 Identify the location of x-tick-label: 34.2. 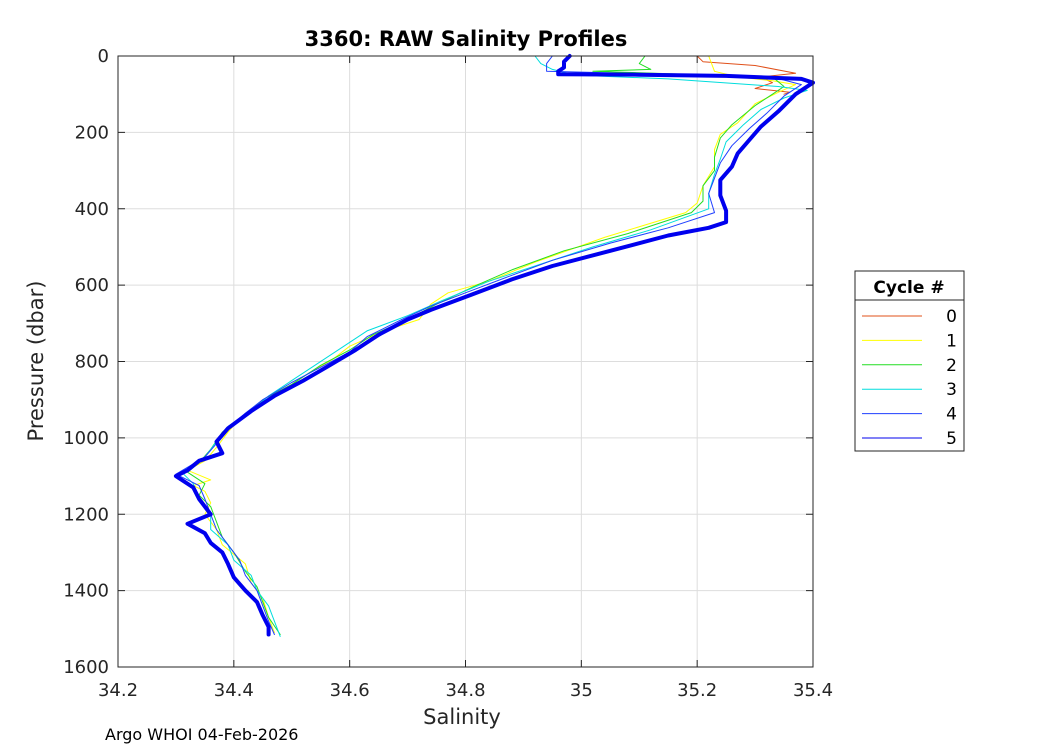
(118, 690).